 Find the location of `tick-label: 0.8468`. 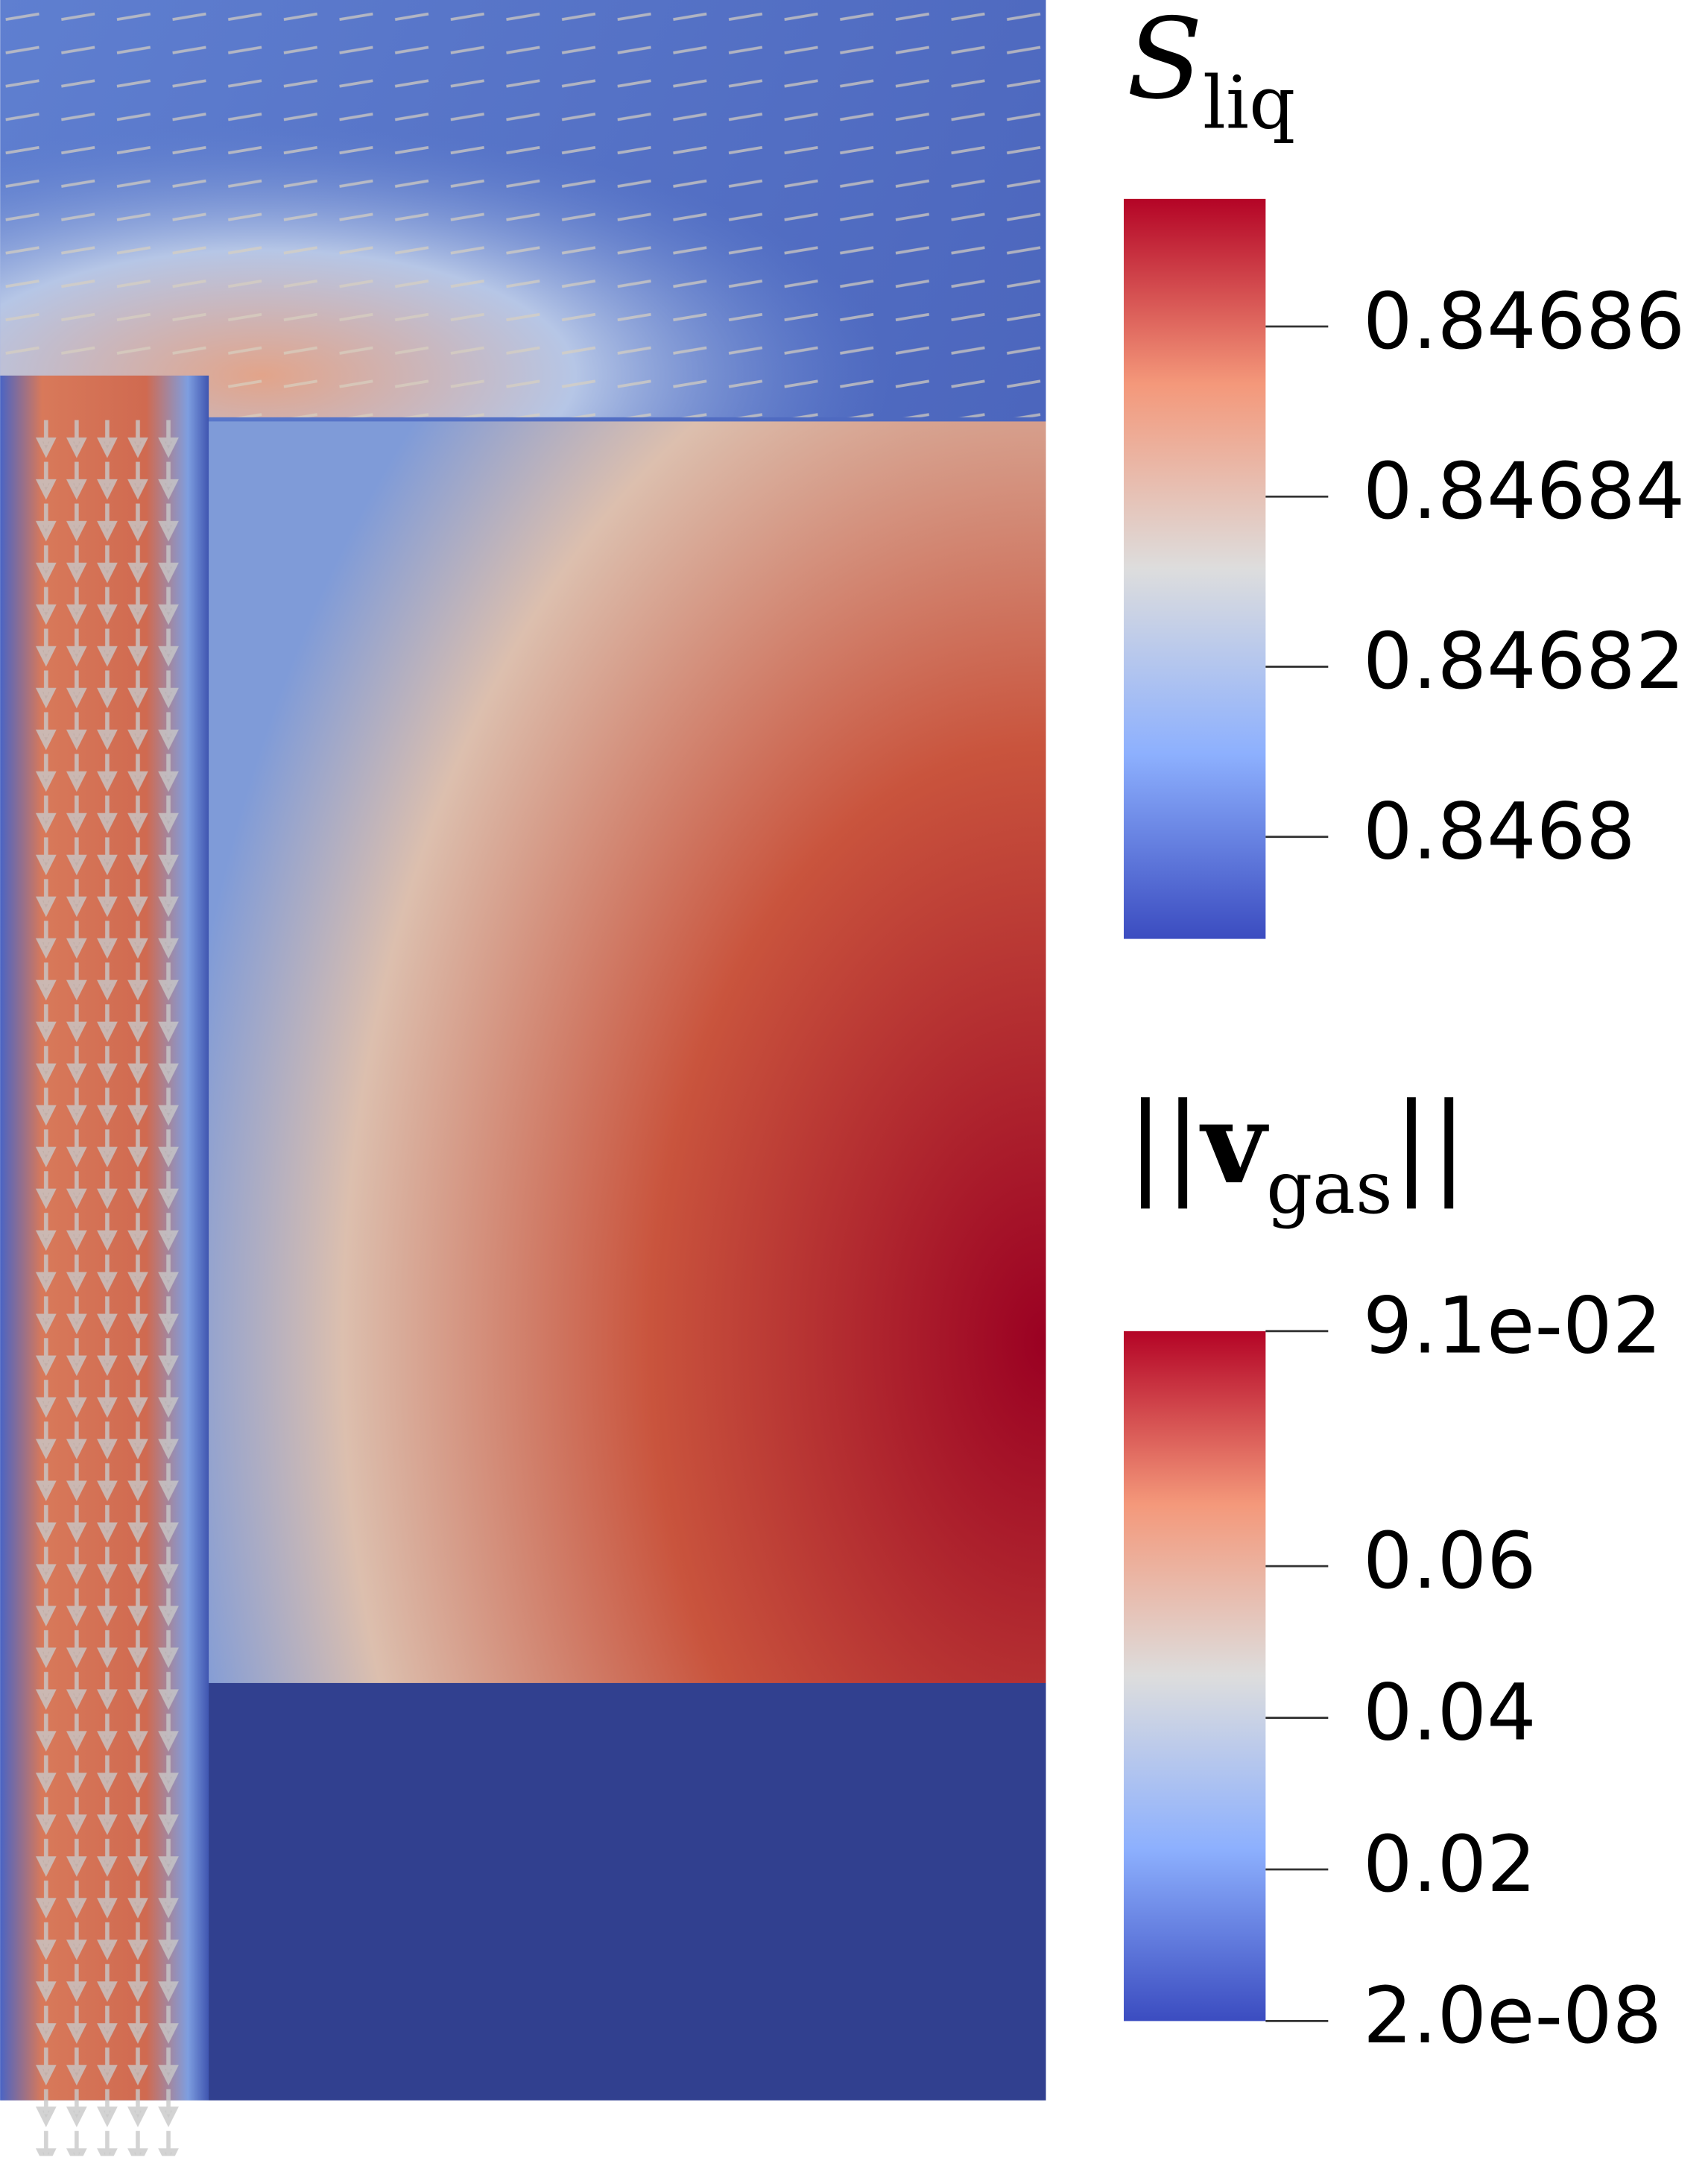

tick-label: 0.8468 is located at coordinates (1499, 831).